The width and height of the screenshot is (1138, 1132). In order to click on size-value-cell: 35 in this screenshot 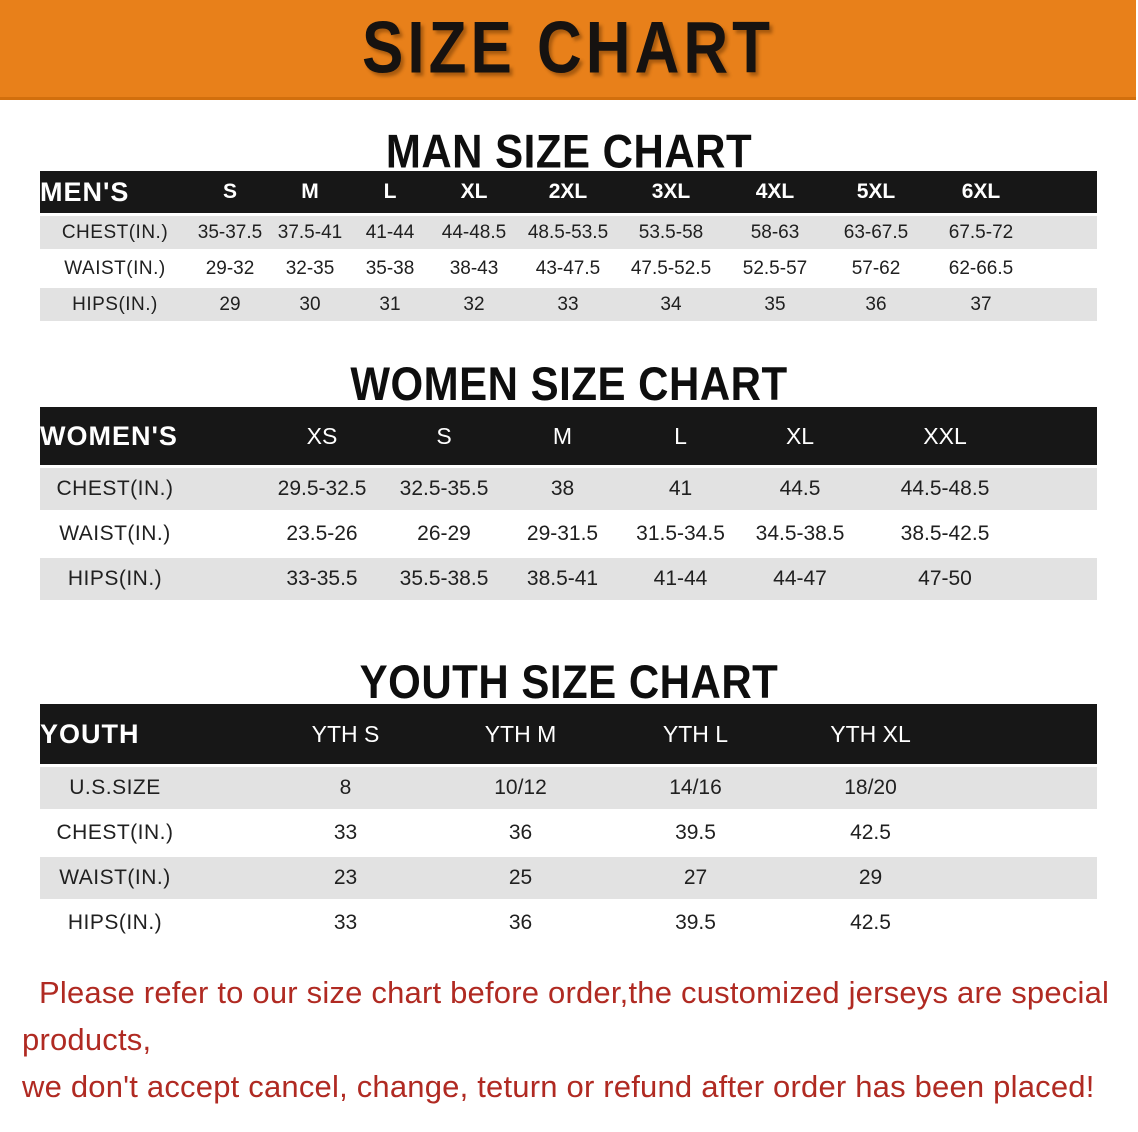, I will do `click(775, 304)`.